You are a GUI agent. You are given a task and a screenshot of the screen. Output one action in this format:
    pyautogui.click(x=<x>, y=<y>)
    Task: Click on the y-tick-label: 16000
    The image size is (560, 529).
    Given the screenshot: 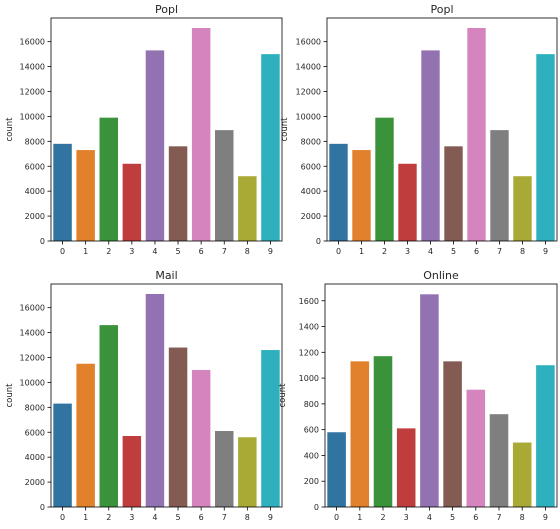 What is the action you would take?
    pyautogui.click(x=308, y=42)
    